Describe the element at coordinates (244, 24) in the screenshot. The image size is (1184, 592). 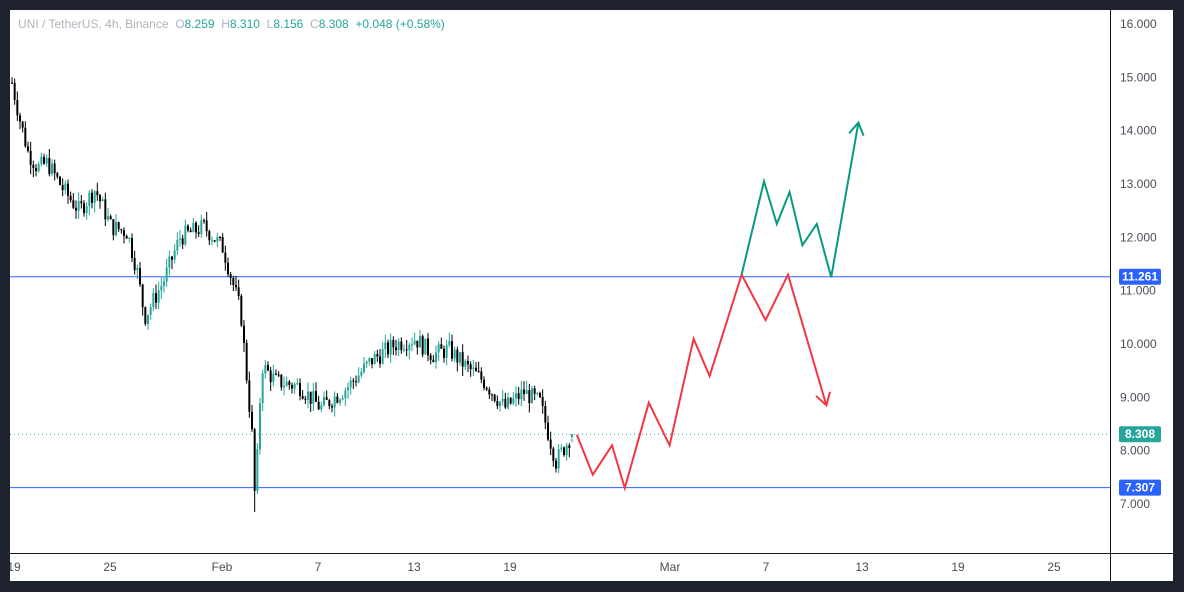
I see `high-value: 8.310` at that location.